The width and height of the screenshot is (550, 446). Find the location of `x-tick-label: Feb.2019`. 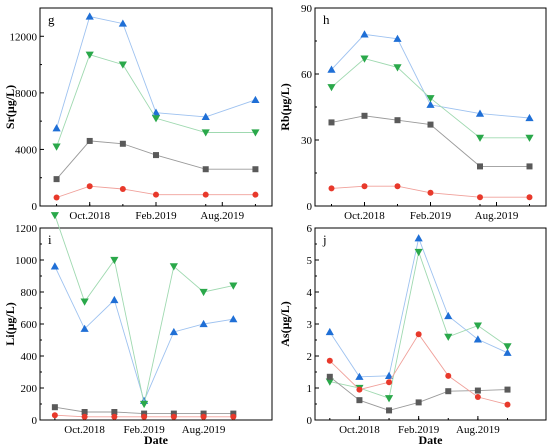

x-tick-label: Feb.2019 is located at coordinates (431, 216).